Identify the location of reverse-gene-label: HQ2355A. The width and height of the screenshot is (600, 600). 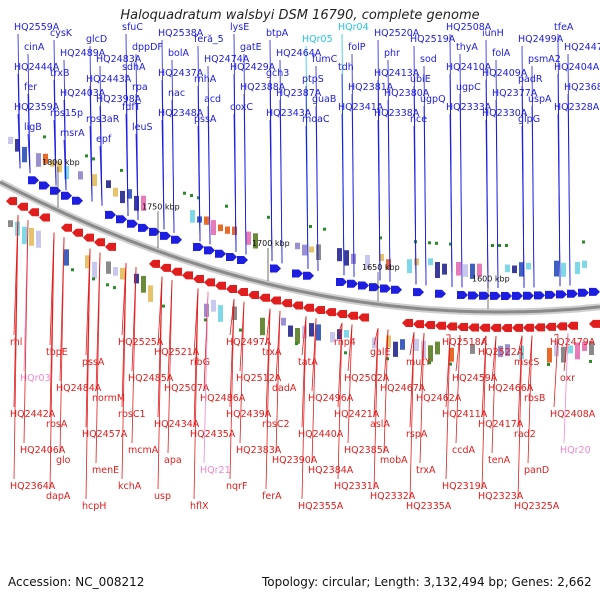
(321, 506).